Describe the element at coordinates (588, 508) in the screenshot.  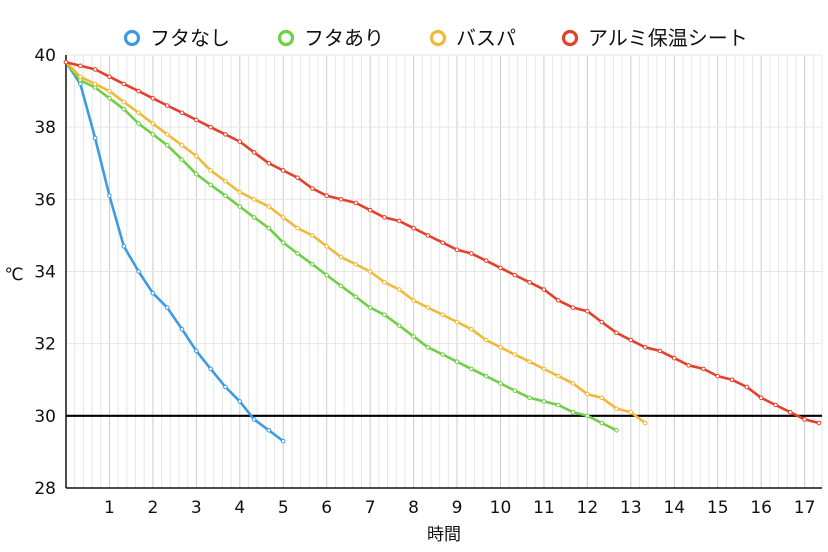
I see `x-tick-label: 12` at that location.